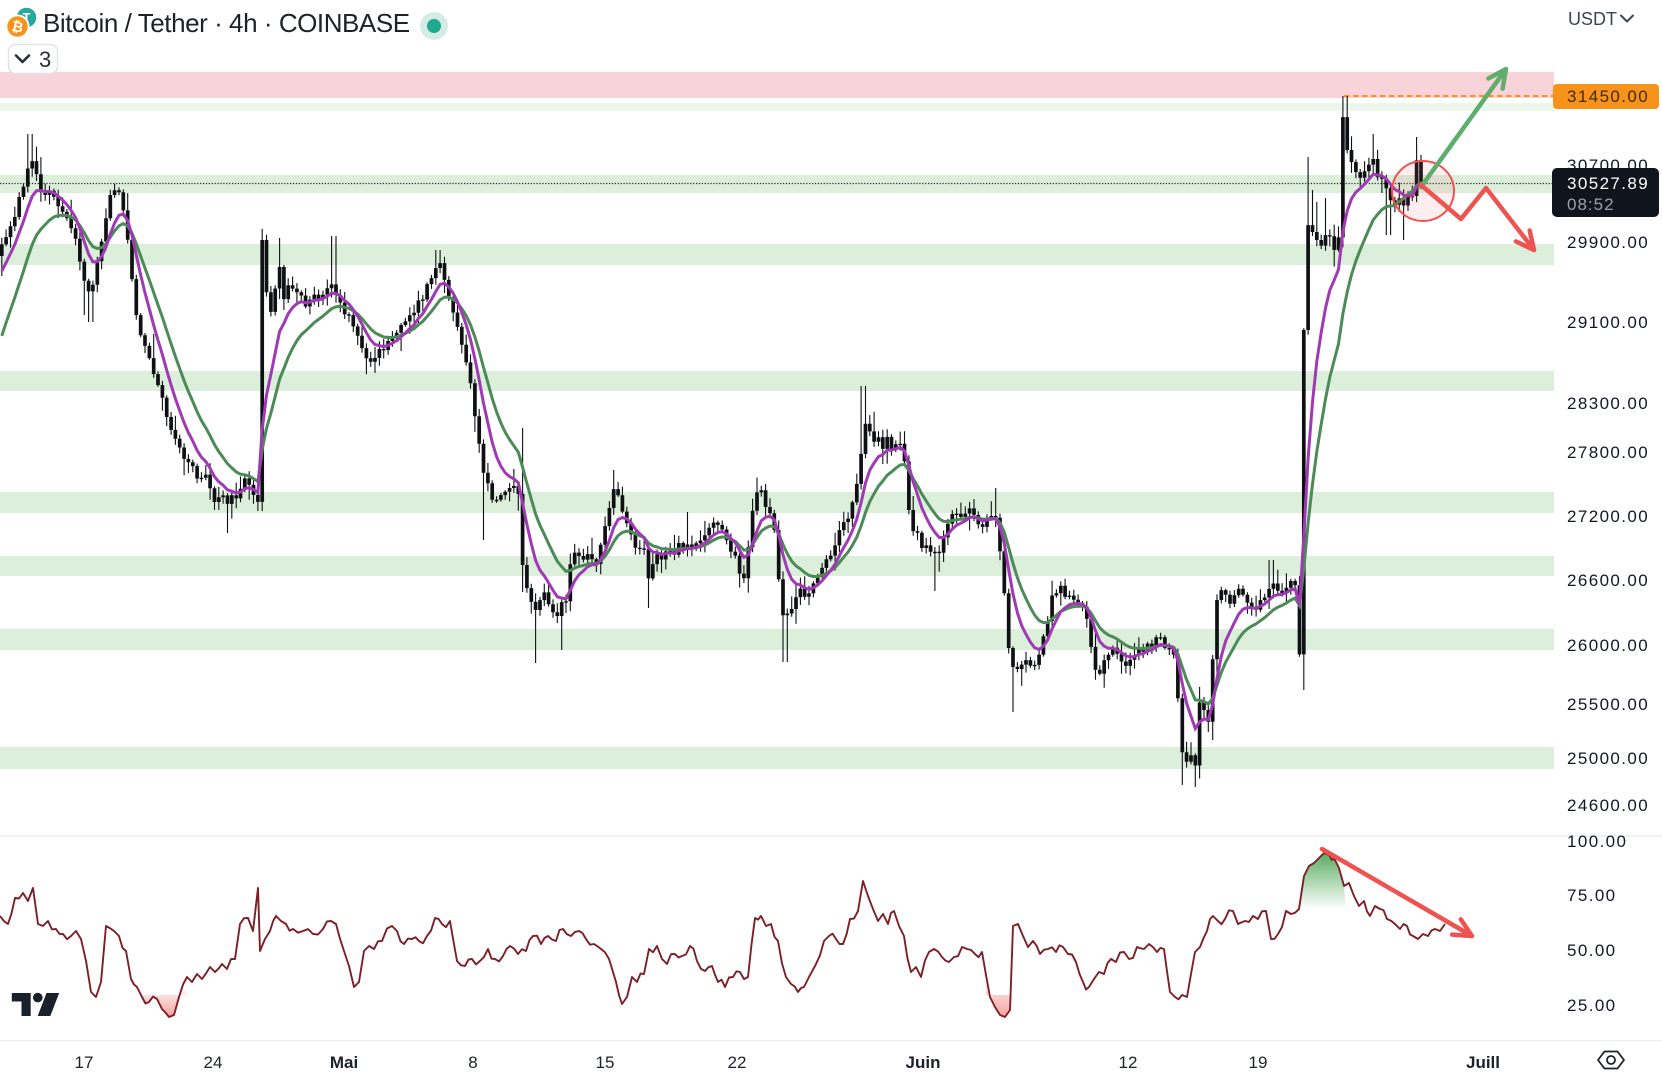 The height and width of the screenshot is (1085, 1662). I want to click on svg-text: 28300.00, so click(1608, 403).